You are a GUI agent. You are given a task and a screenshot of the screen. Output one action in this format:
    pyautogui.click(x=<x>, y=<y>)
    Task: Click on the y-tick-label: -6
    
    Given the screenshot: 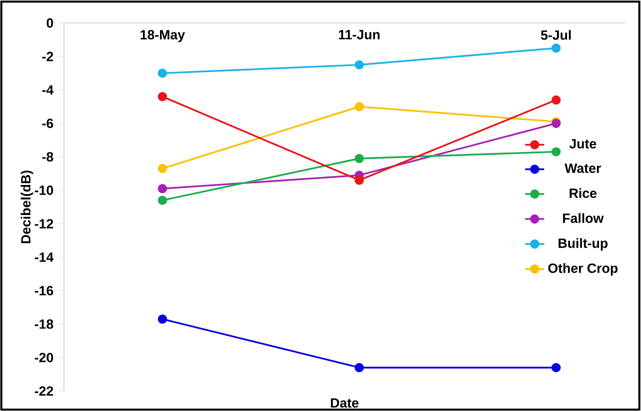 What is the action you would take?
    pyautogui.click(x=48, y=123)
    